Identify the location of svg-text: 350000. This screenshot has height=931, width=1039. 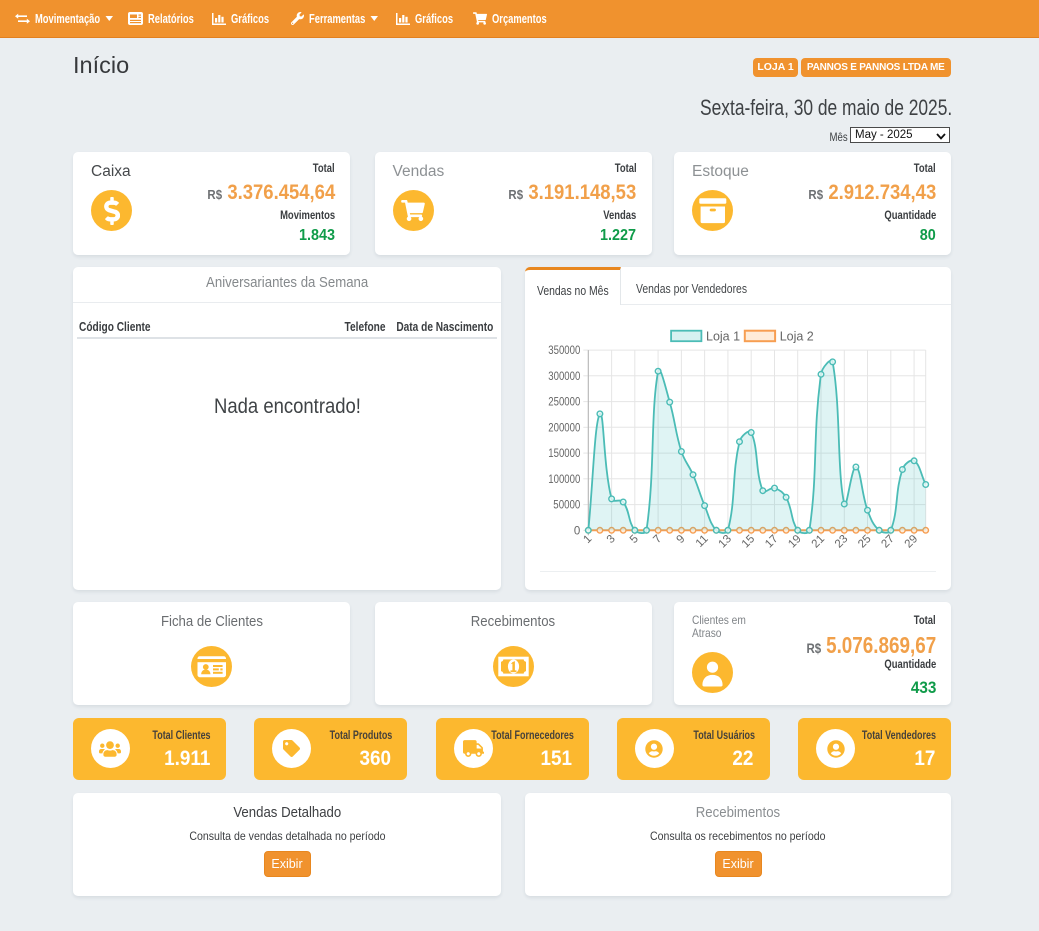
(564, 351).